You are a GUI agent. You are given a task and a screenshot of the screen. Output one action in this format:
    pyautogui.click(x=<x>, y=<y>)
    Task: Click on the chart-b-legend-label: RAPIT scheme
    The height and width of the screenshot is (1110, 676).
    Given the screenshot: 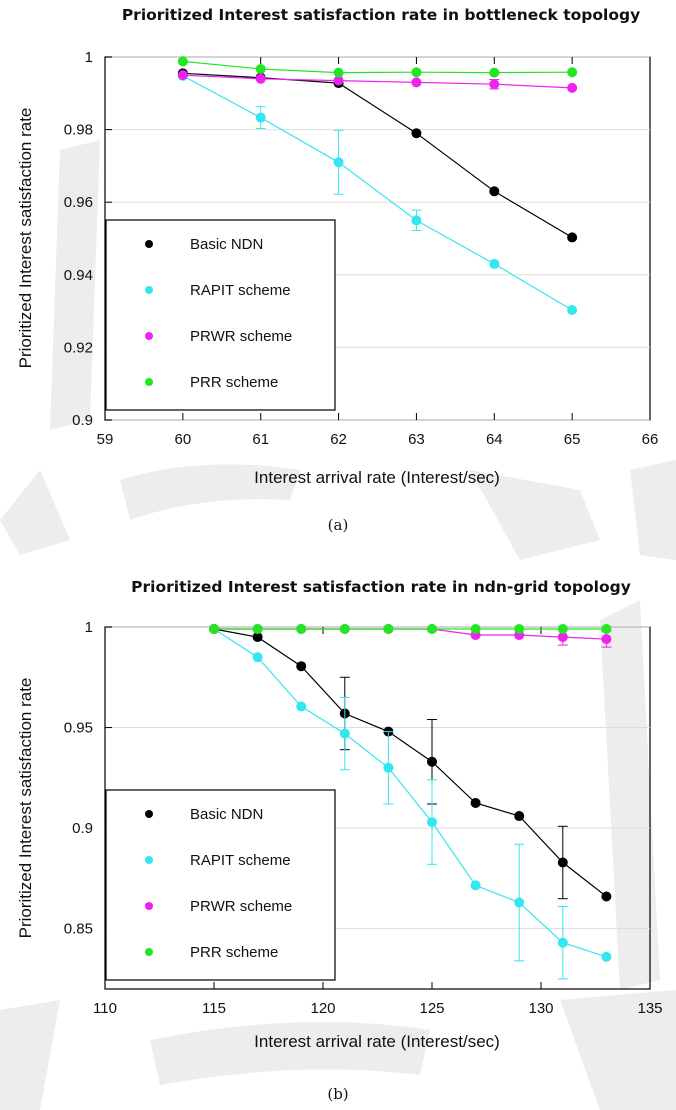 What is the action you would take?
    pyautogui.click(x=240, y=860)
    